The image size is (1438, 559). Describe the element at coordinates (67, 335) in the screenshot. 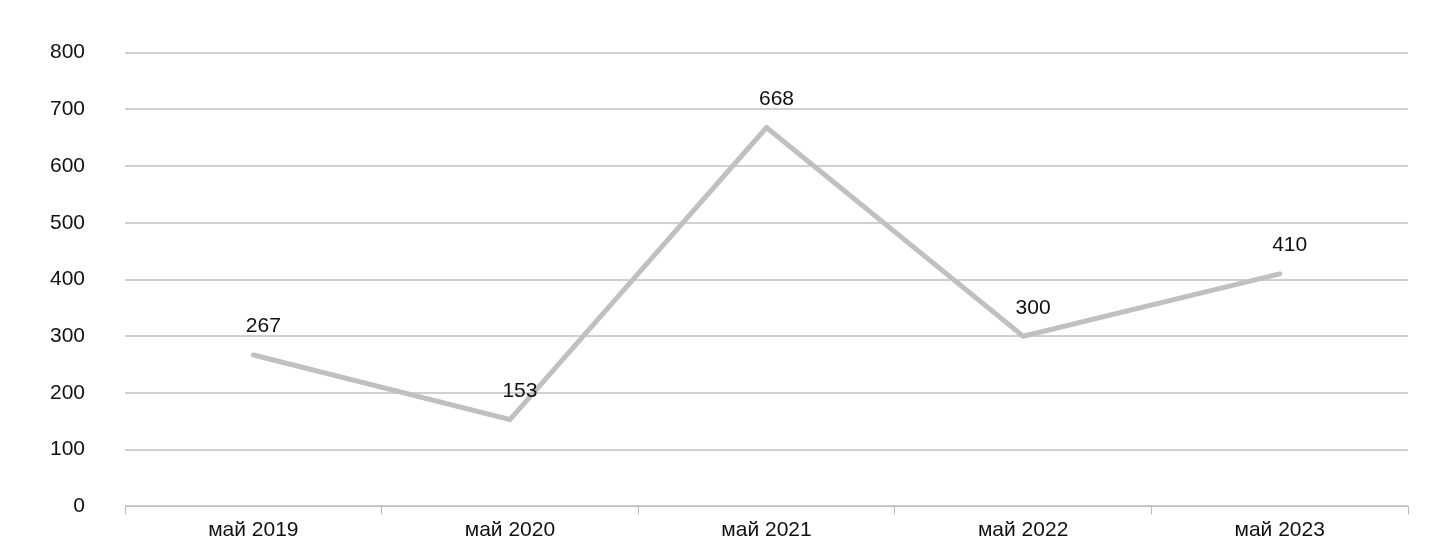

I see `y-tick-label: 300` at that location.